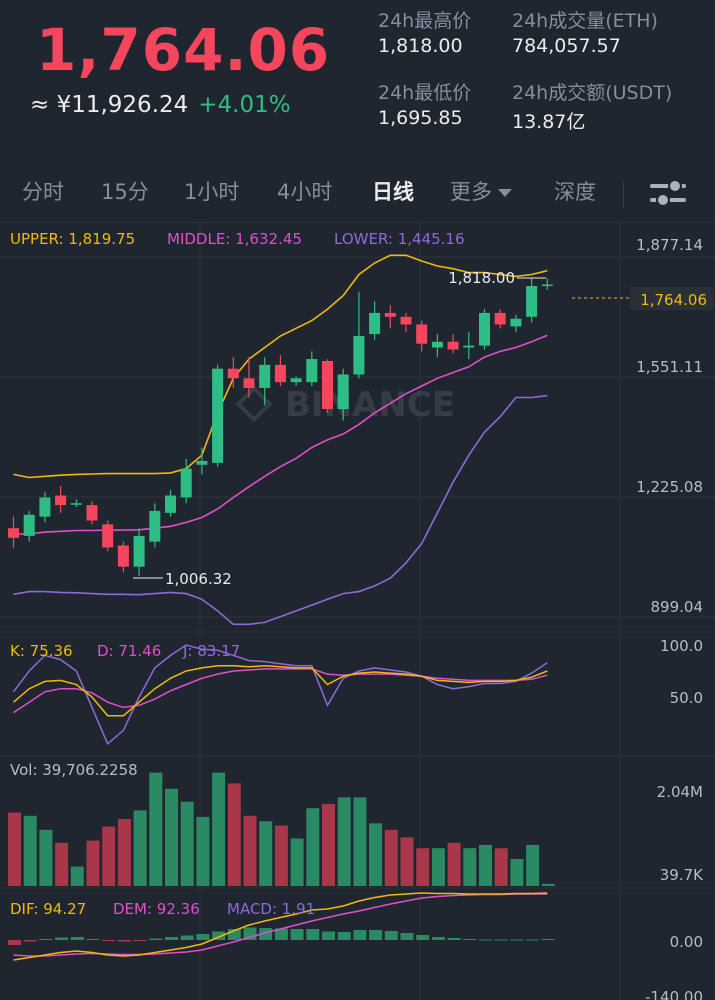  What do you see at coordinates (125, 192) in the screenshot?
I see `tab-15m: 15分` at bounding box center [125, 192].